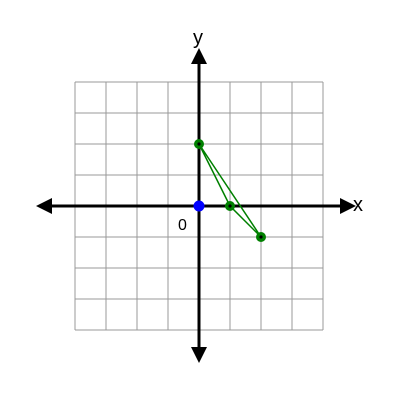 The height and width of the screenshot is (405, 400). What do you see at coordinates (199, 355) in the screenshot?
I see `y-axis-arrow-down` at bounding box center [199, 355].